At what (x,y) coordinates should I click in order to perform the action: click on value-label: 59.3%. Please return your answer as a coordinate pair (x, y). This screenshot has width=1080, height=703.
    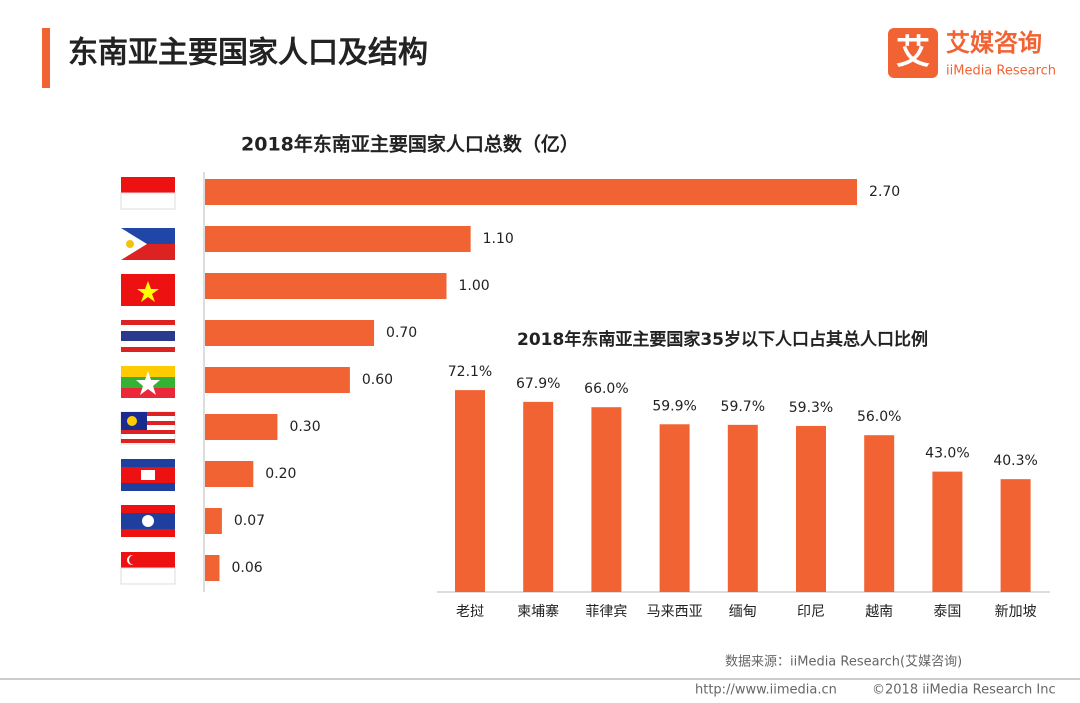
    Looking at the image, I should click on (811, 408).